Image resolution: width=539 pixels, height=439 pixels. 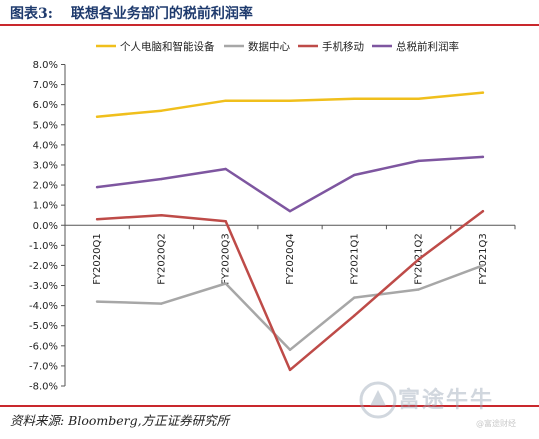 What do you see at coordinates (45, 226) in the screenshot?
I see `y-tick-label: 0.0%` at bounding box center [45, 226].